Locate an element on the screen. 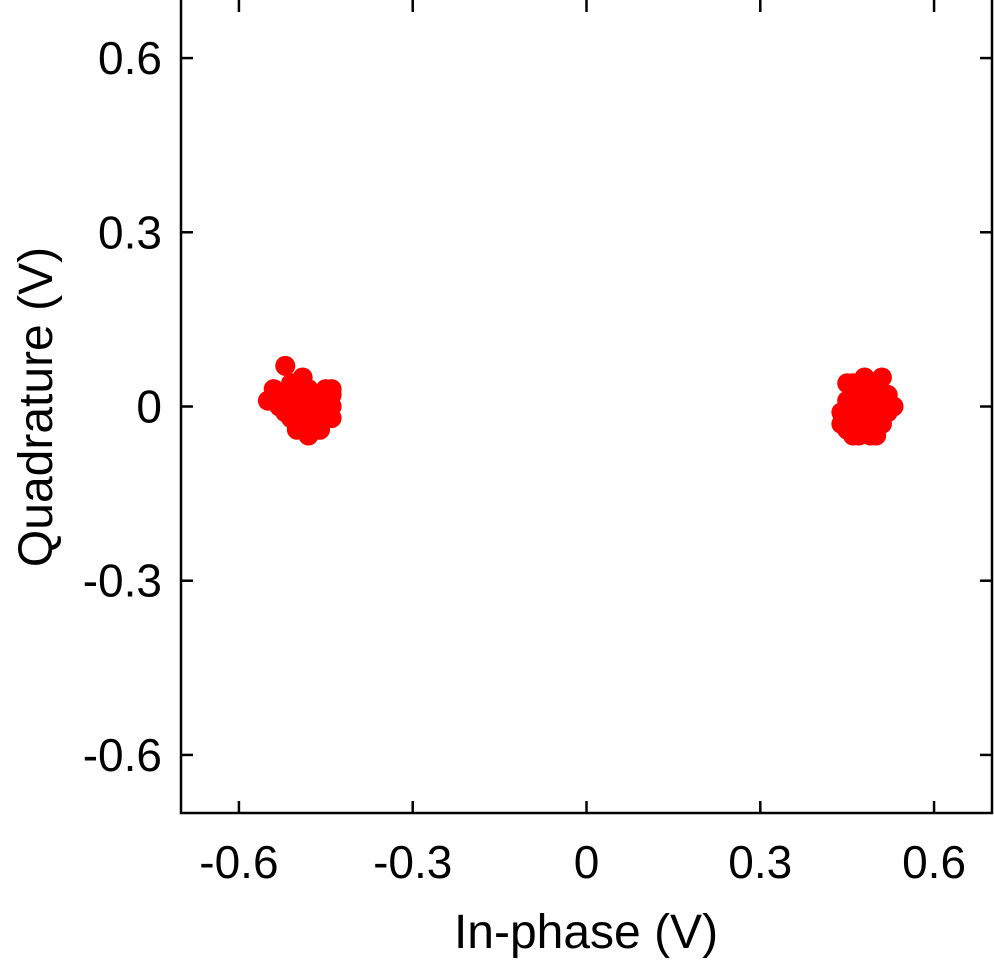  x-tick-label: -0.3 is located at coordinates (412, 862).